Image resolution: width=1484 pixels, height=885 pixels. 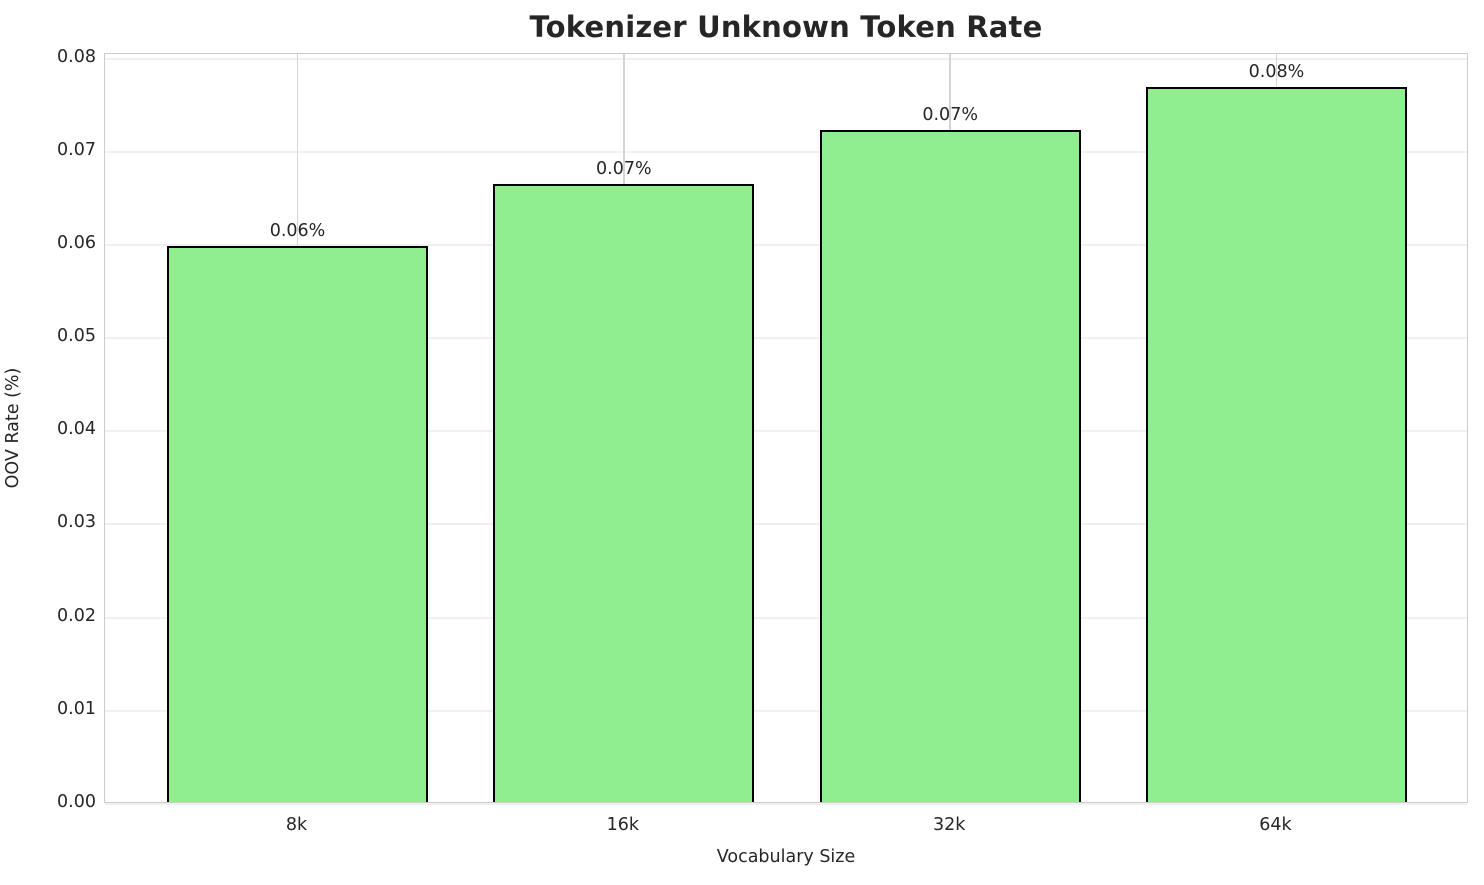 I want to click on y-tick-label: 0.08, so click(x=76, y=56).